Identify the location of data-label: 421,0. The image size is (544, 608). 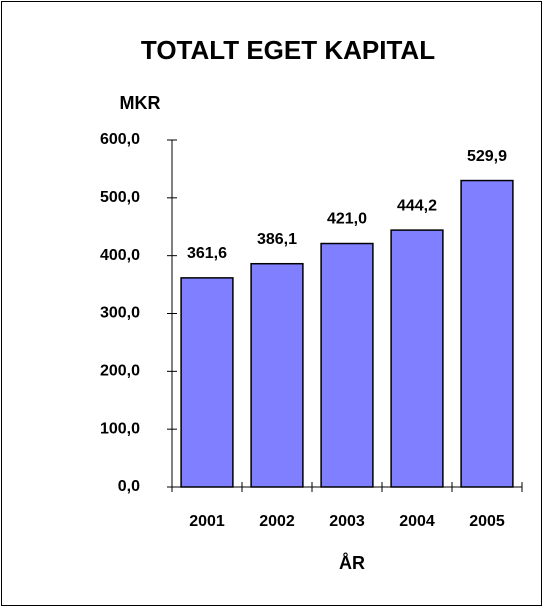
(347, 219).